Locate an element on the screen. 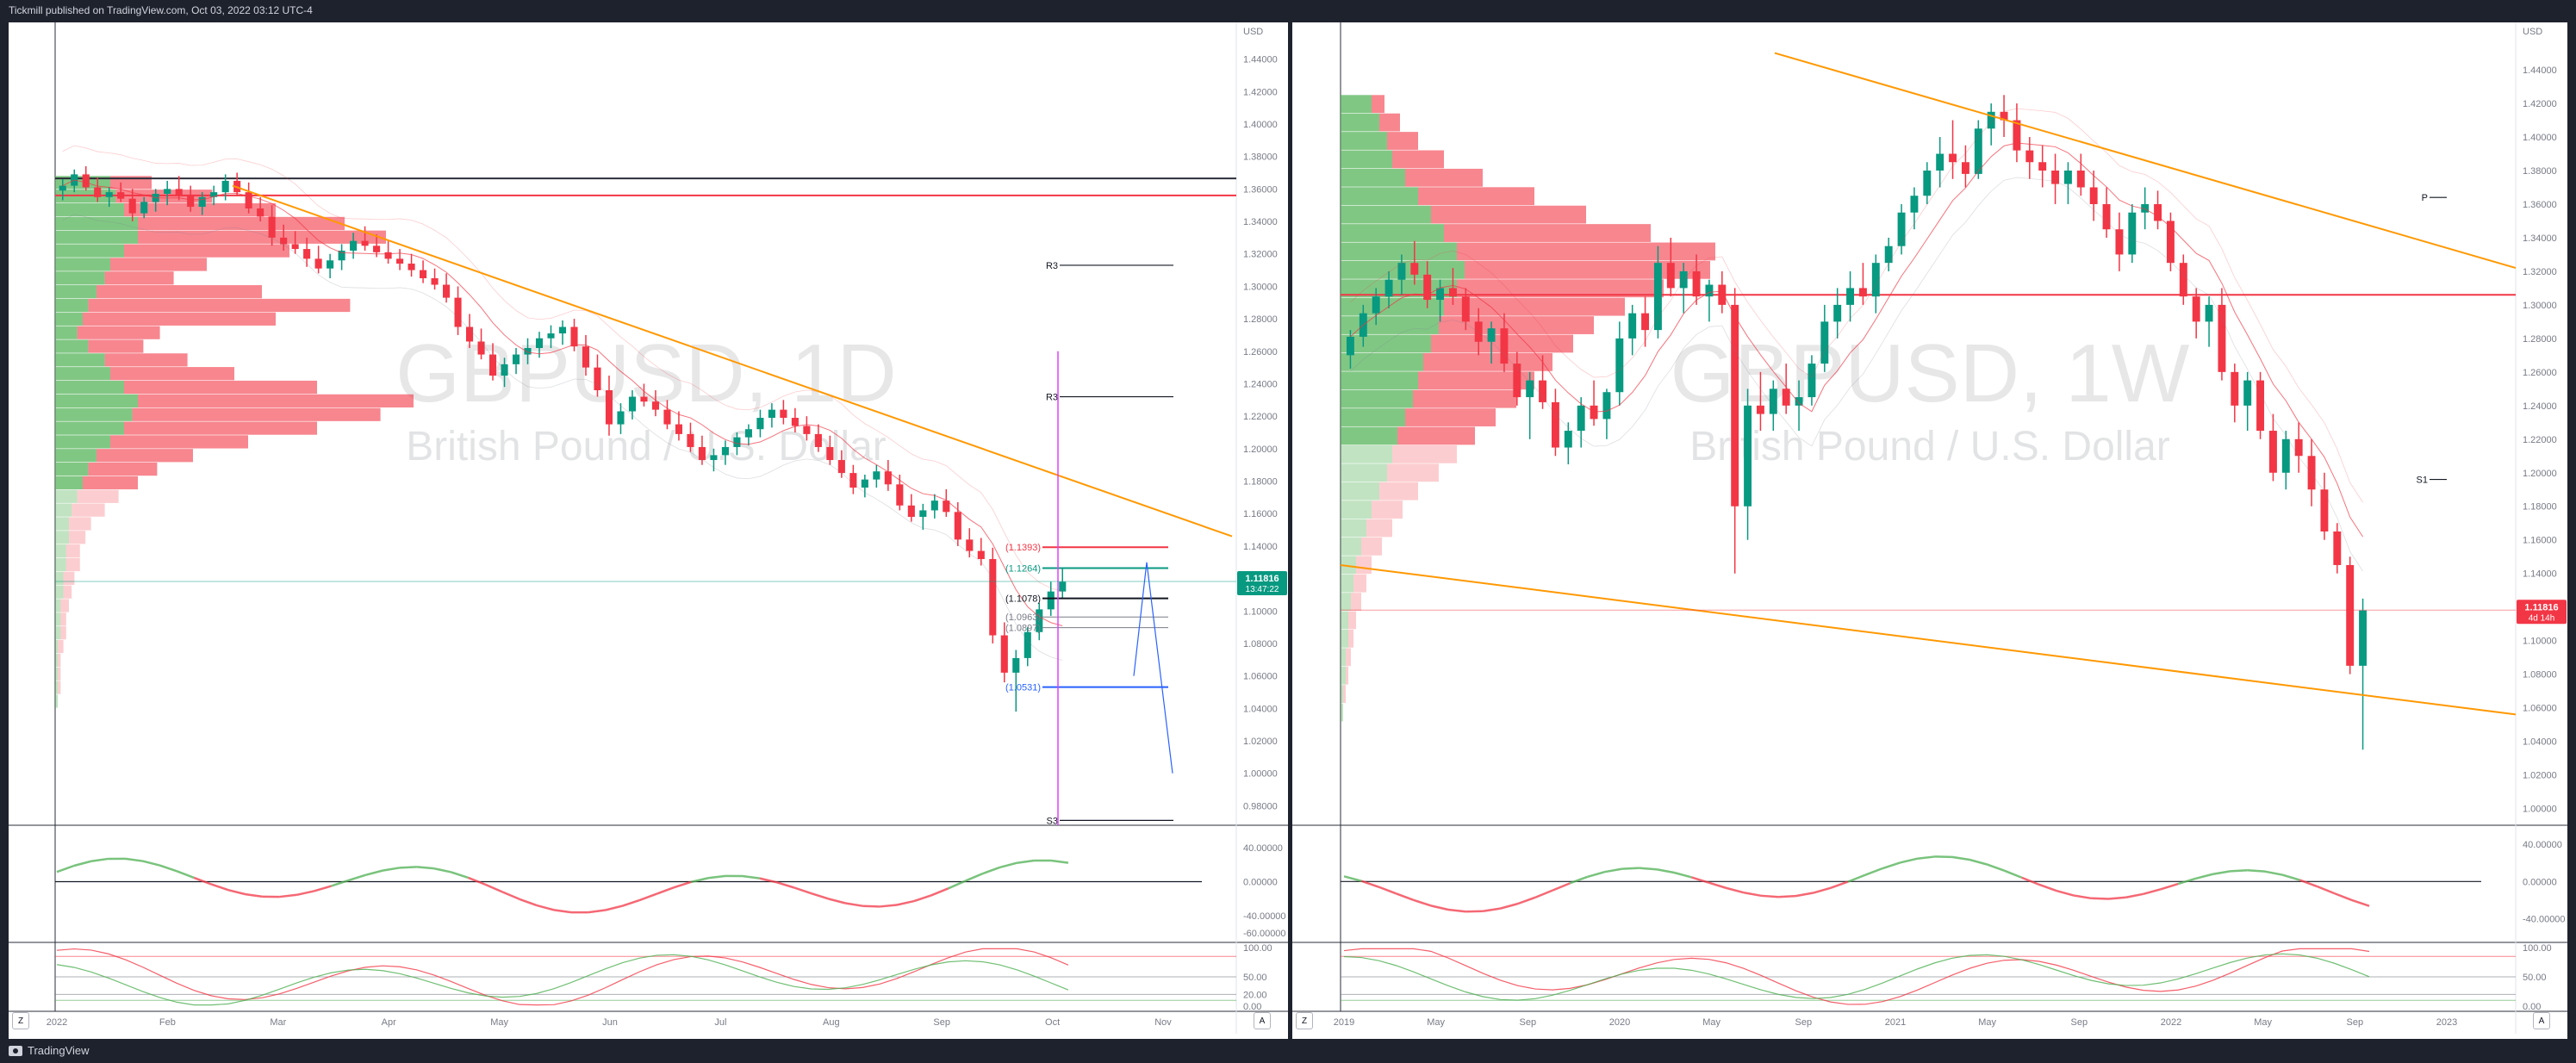 This screenshot has width=2576, height=1063. tradingview-logo: TradingView is located at coordinates (50, 1050).